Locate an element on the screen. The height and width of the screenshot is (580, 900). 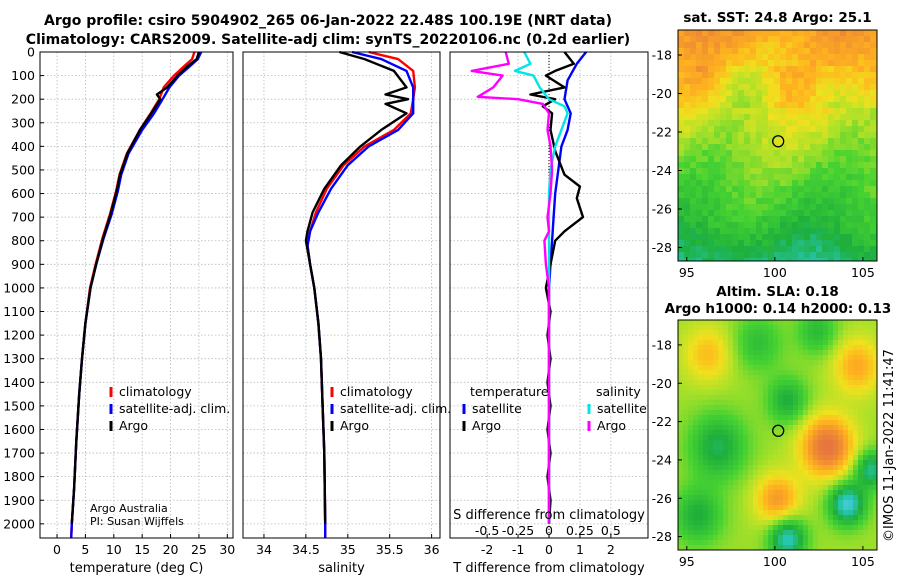
copyright-stamp: ©IMOS 11-Jan-2022 11:41:47 is located at coordinates (889, 445).